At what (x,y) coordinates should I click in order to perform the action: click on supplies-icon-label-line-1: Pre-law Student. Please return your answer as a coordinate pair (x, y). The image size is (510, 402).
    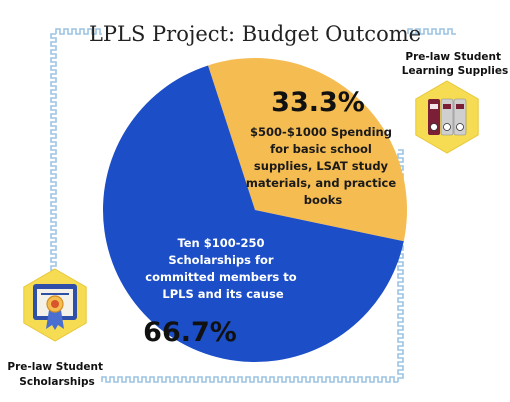
    Looking at the image, I should click on (453, 57).